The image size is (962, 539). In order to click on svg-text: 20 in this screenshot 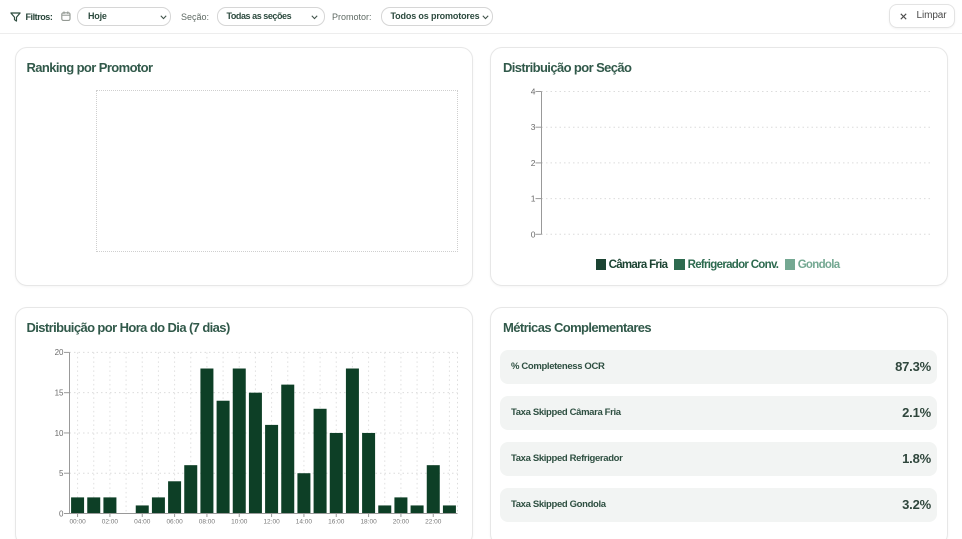, I will do `click(59, 352)`.